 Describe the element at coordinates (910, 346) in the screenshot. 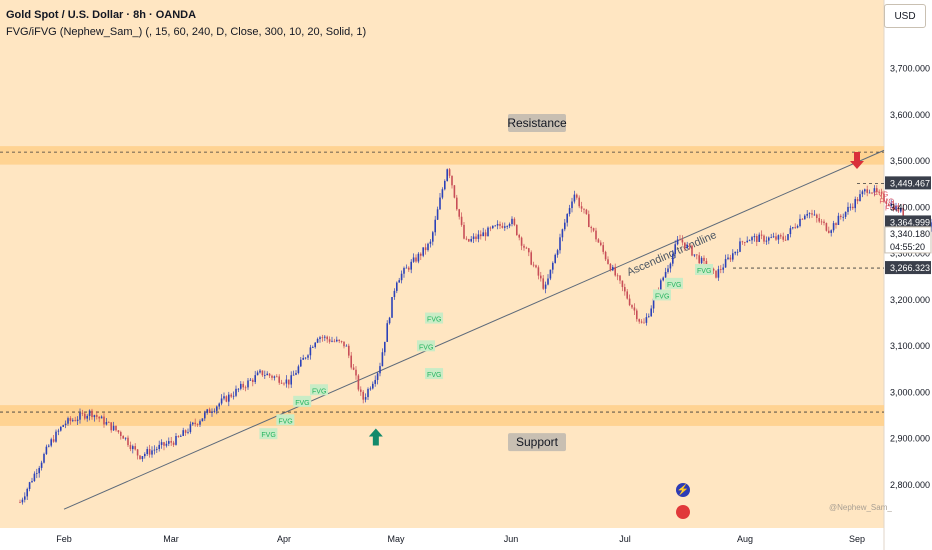

I see `y-tick-label: 3,100.000` at that location.